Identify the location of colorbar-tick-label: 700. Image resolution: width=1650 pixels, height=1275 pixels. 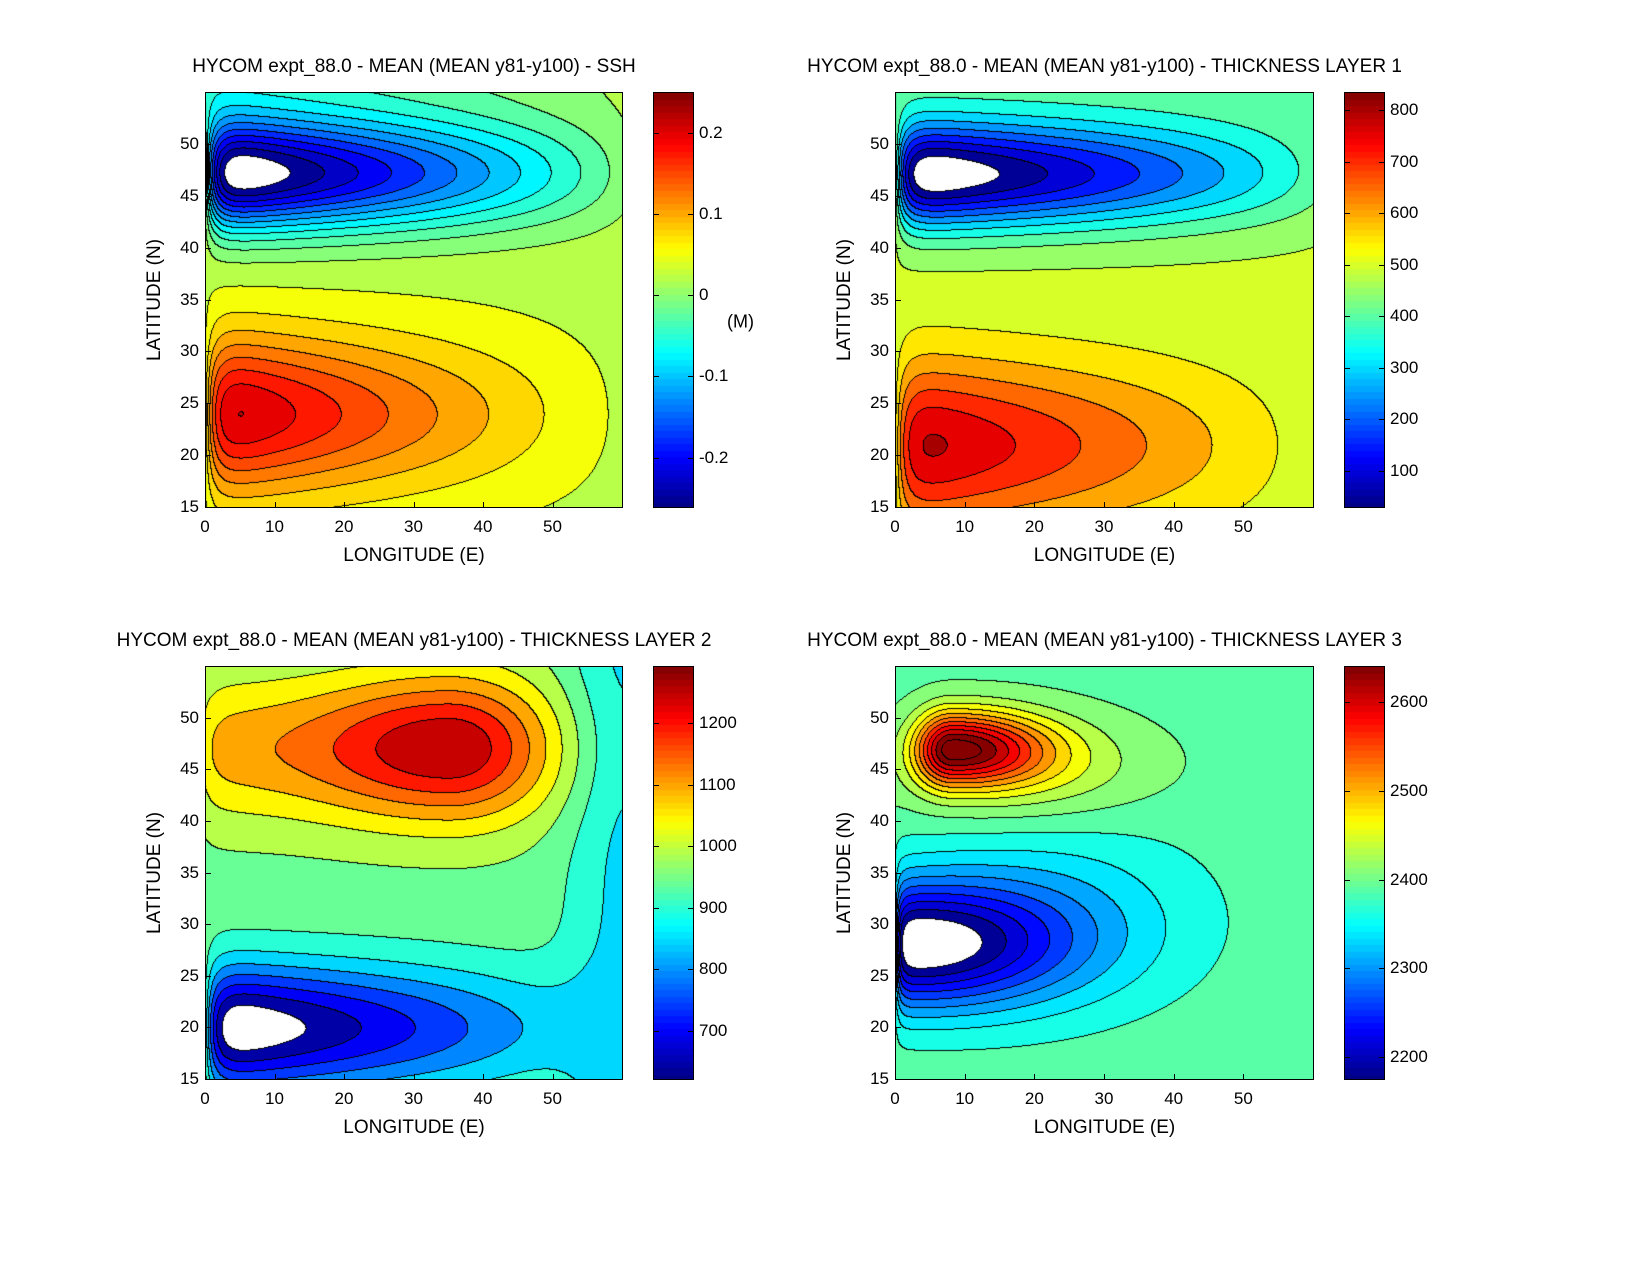
(1404, 161).